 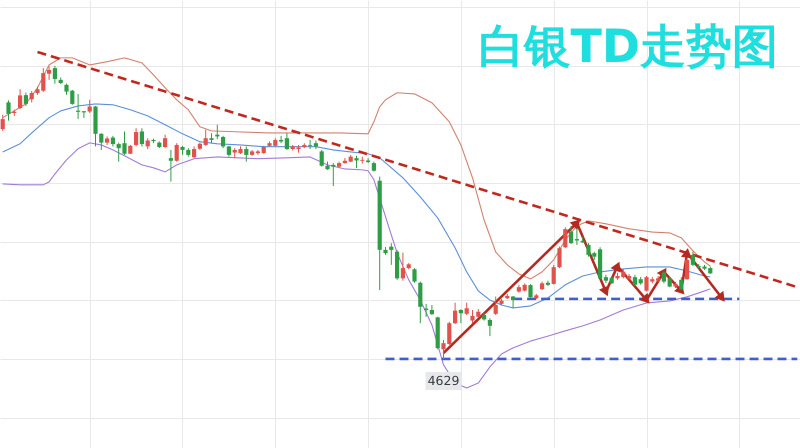 What do you see at coordinates (628, 46) in the screenshot?
I see `chart-title: 白银TD走势图` at bounding box center [628, 46].